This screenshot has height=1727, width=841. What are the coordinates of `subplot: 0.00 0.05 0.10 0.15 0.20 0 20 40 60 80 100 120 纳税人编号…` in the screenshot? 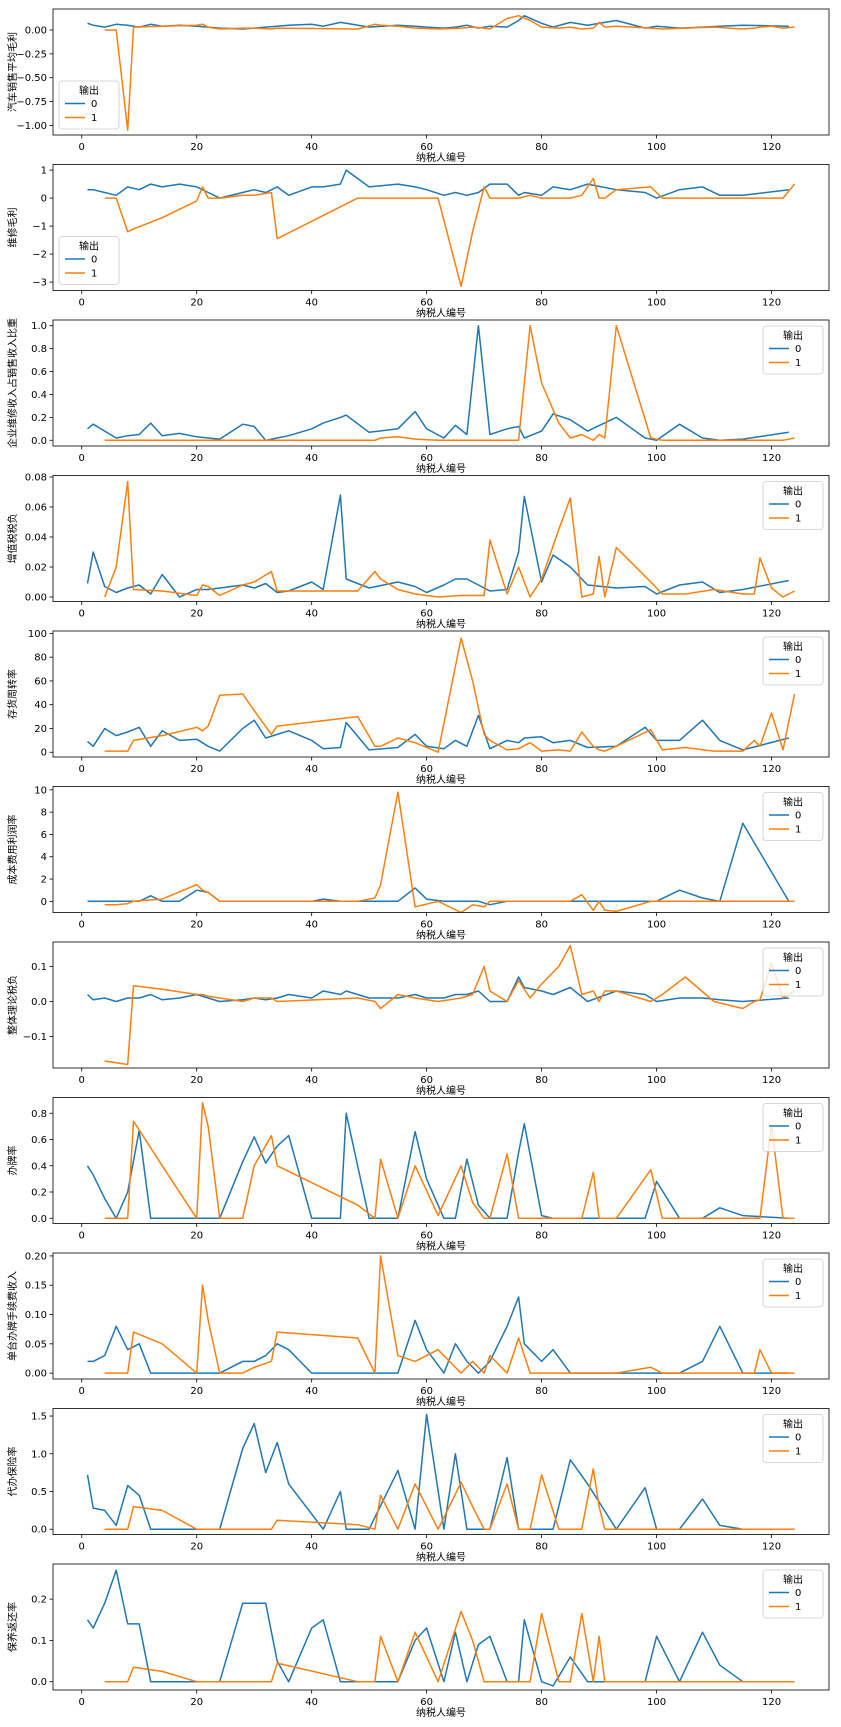 It's located at (418, 1329).